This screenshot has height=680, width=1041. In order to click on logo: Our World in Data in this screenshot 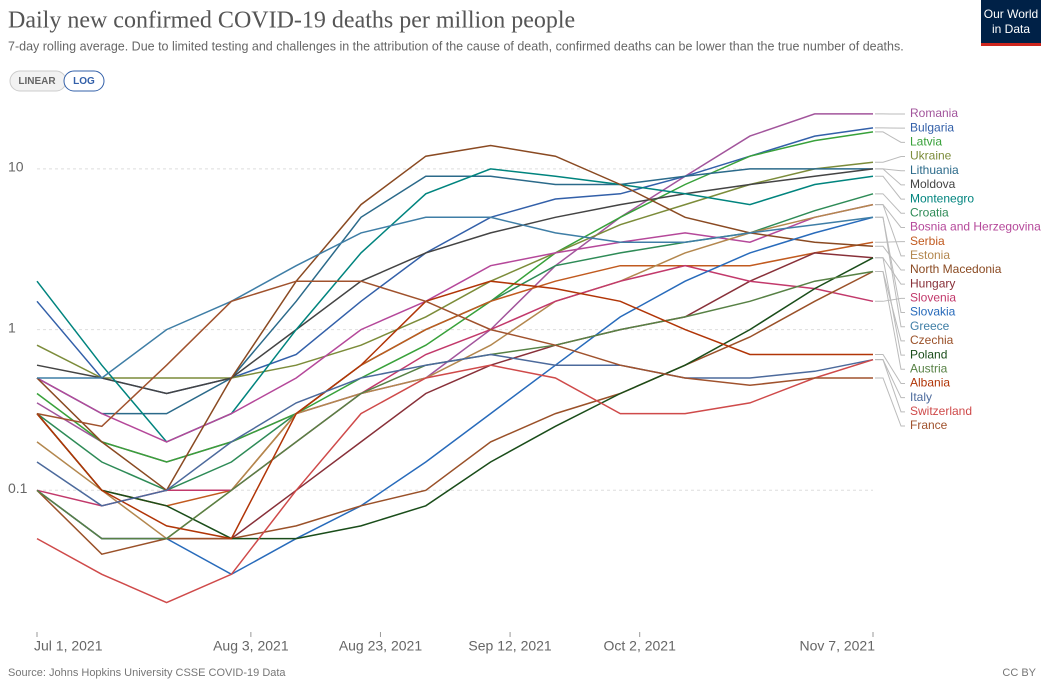, I will do `click(1011, 23)`.